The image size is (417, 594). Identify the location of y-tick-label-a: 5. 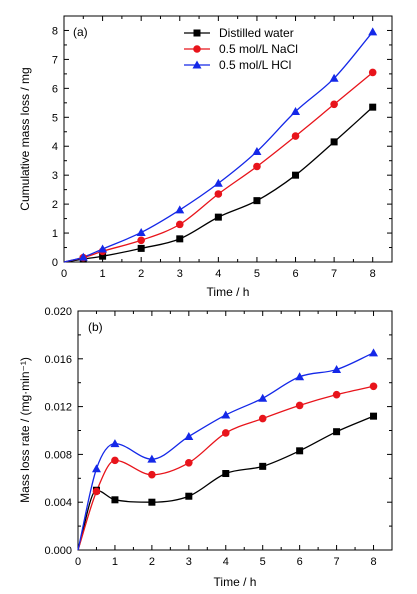
(55, 118).